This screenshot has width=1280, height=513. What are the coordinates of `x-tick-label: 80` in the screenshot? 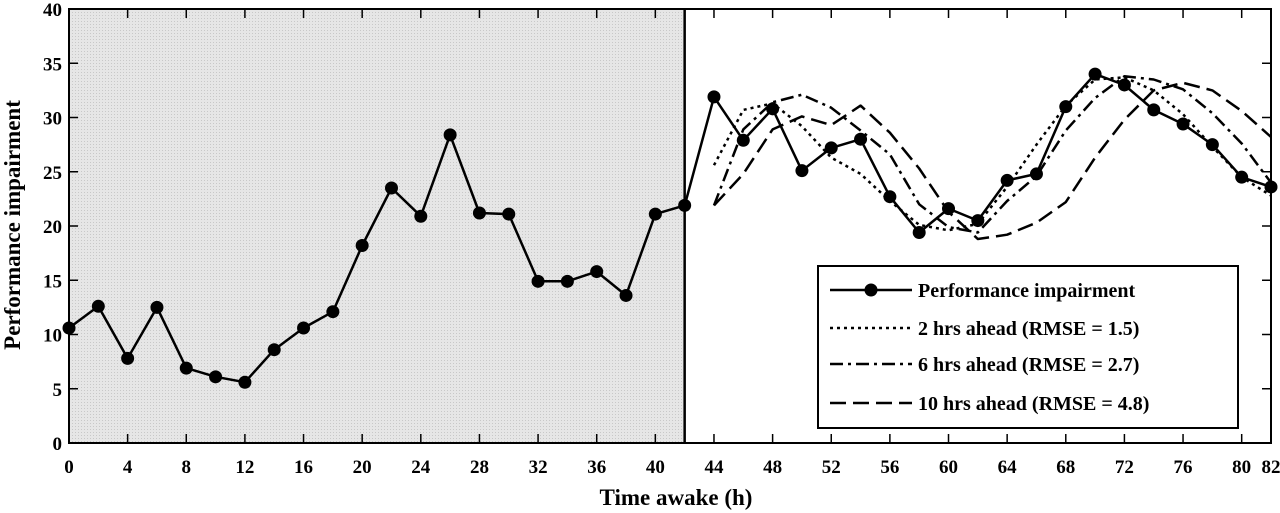 It's located at (1241, 467).